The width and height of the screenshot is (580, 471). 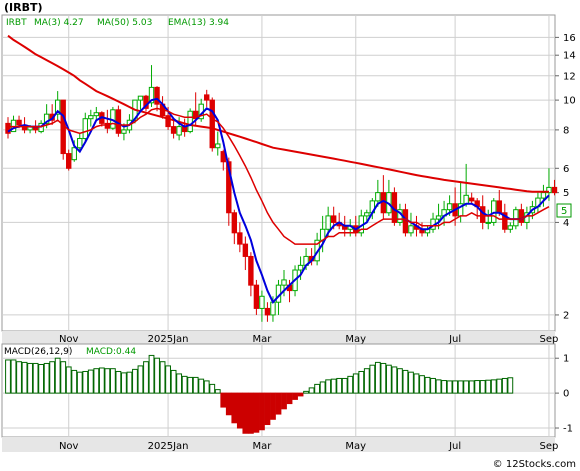 I want to click on legend-symbol: IRBT, so click(x=16, y=23).